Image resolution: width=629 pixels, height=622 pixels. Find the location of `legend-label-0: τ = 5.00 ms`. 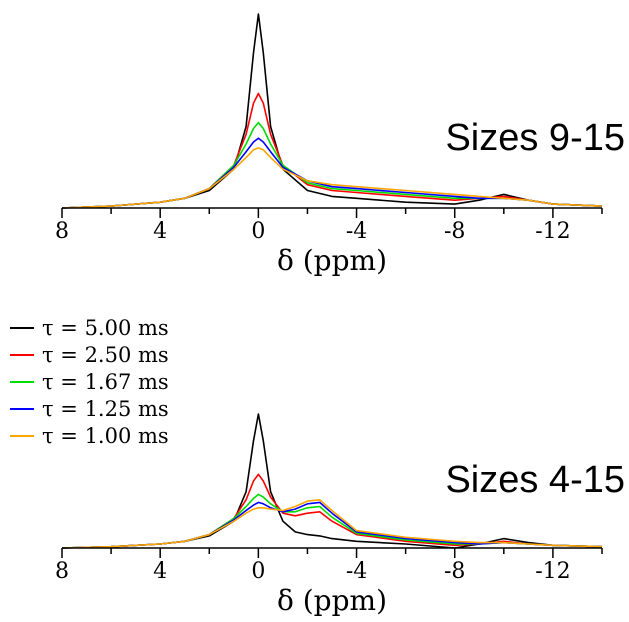

legend-label-0: τ = 5.00 ms is located at coordinates (105, 328).